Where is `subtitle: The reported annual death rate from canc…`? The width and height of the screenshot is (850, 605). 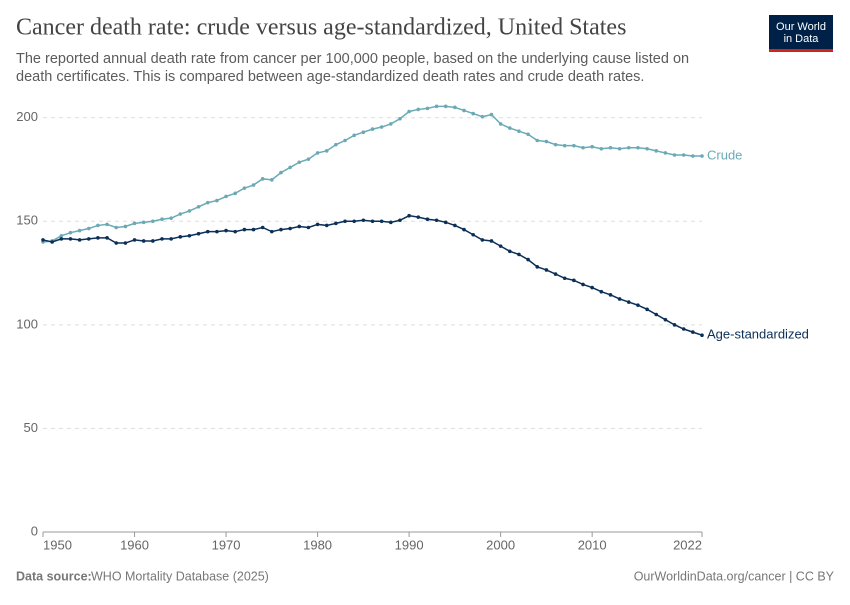
subtitle: The reported annual death rate from canc… is located at coordinates (352, 59).